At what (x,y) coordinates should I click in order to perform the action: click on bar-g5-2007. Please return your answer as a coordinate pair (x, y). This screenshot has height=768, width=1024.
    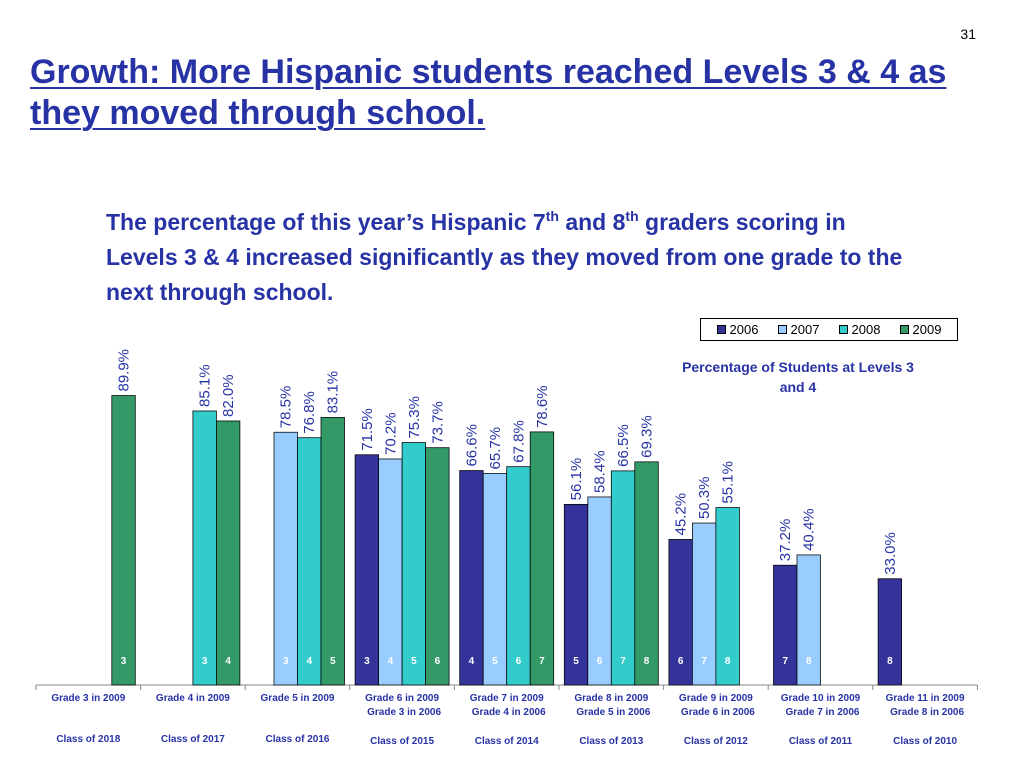
    Looking at the image, I should click on (495, 579).